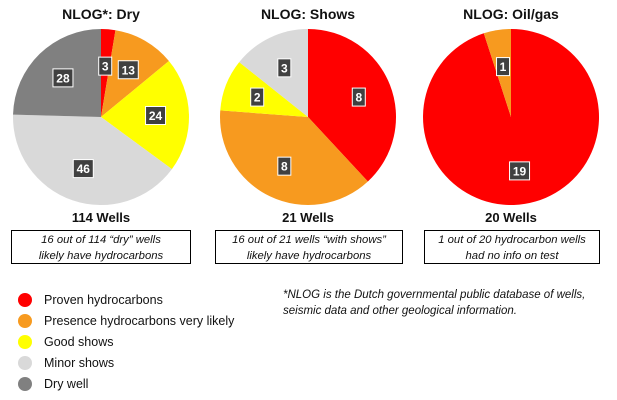  I want to click on pie-chart-oilgas: 19 1, so click(511, 117).